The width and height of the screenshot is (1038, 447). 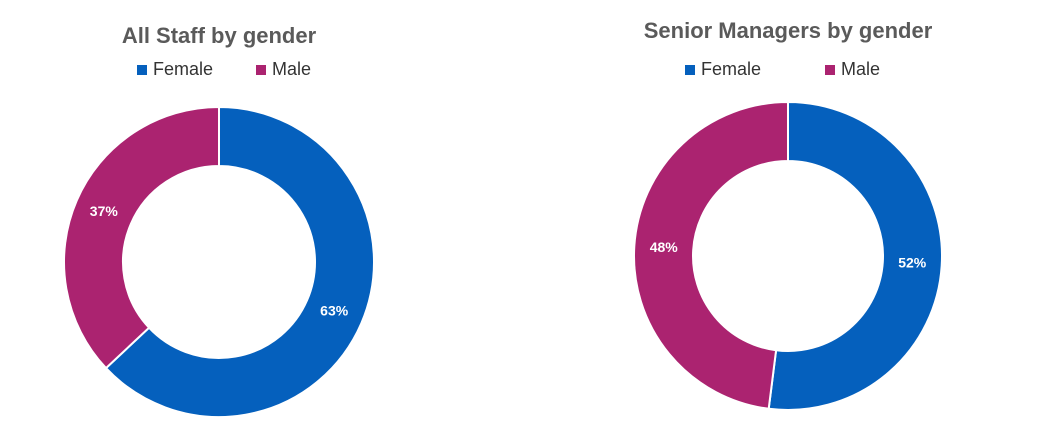 What do you see at coordinates (788, 30) in the screenshot?
I see `chart-title: Senior Managers by gender` at bounding box center [788, 30].